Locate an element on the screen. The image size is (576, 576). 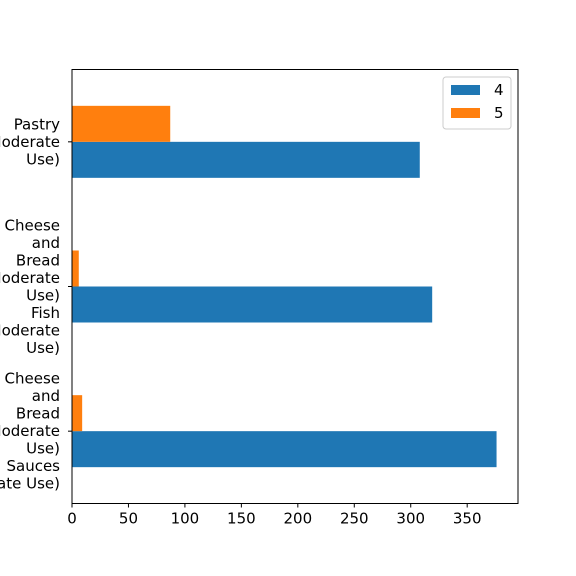
x-tick-label-0: 0 is located at coordinates (72, 519).